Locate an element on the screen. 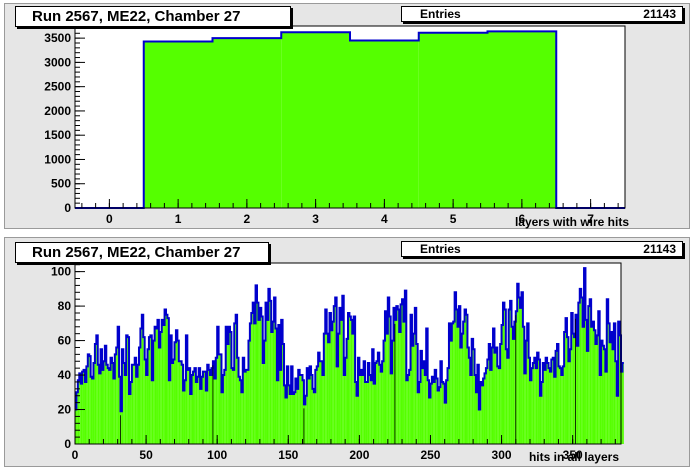  layers-x-tick-label: 5 is located at coordinates (453, 219).